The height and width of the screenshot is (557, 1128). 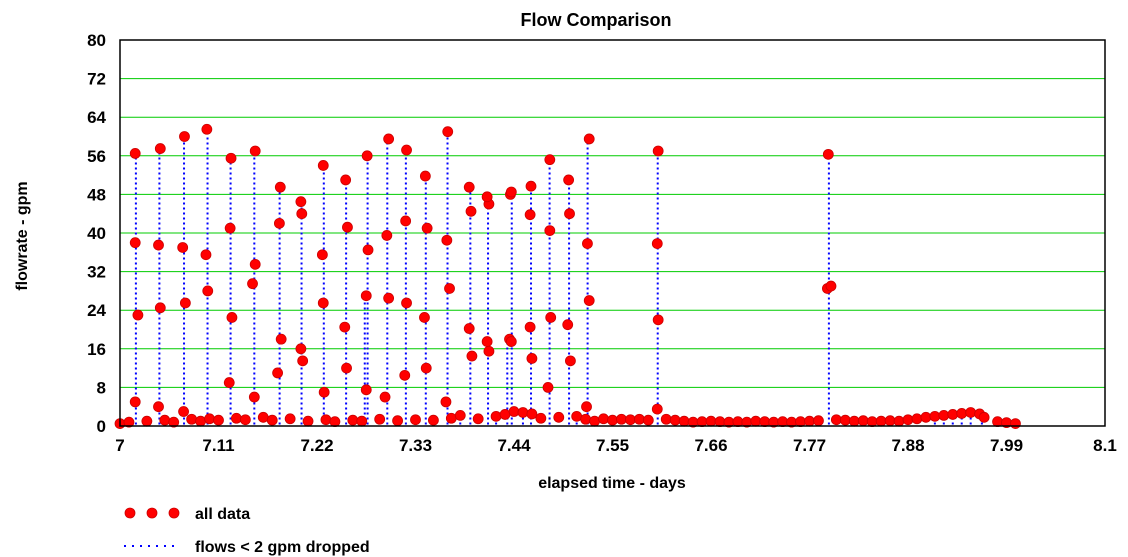 What do you see at coordinates (222, 514) in the screenshot?
I see `legend-label-all-data: all data` at bounding box center [222, 514].